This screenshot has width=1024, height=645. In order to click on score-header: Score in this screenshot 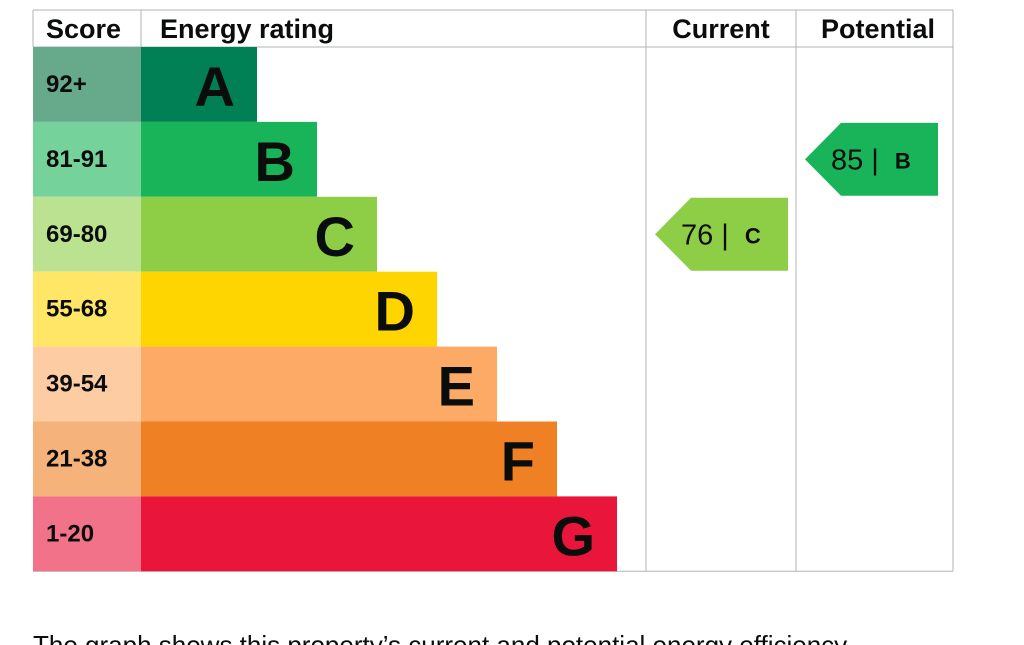, I will do `click(83, 29)`.